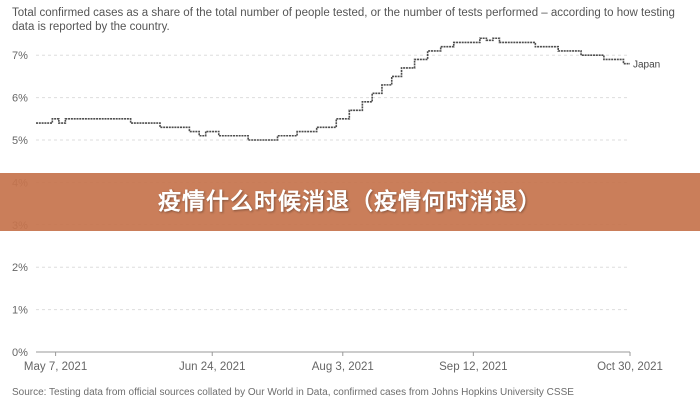 This screenshot has width=700, height=400. I want to click on y-tick-label: 1%, so click(20, 311).